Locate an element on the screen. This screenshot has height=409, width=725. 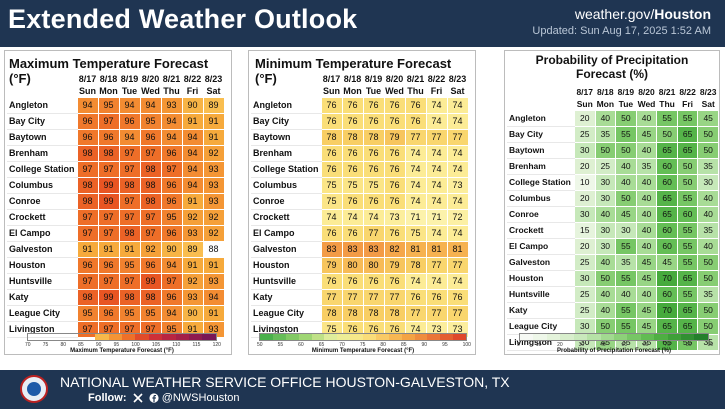
day-header: Thu is located at coordinates (667, 104).